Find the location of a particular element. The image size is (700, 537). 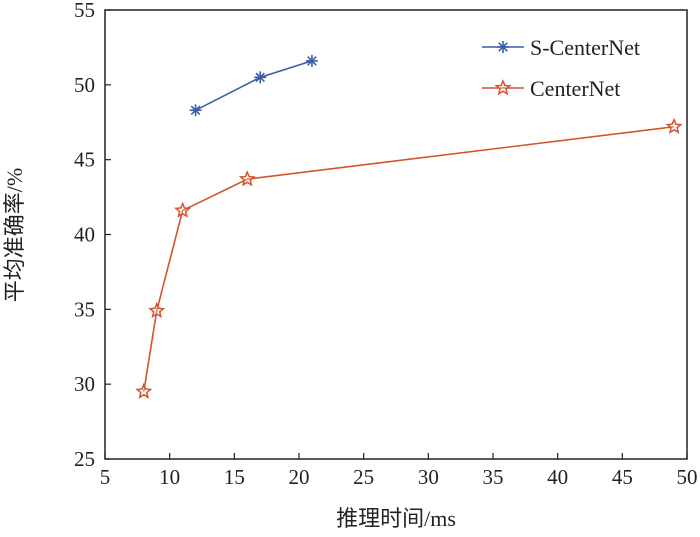

x-tick-label: 5 is located at coordinates (105, 477).